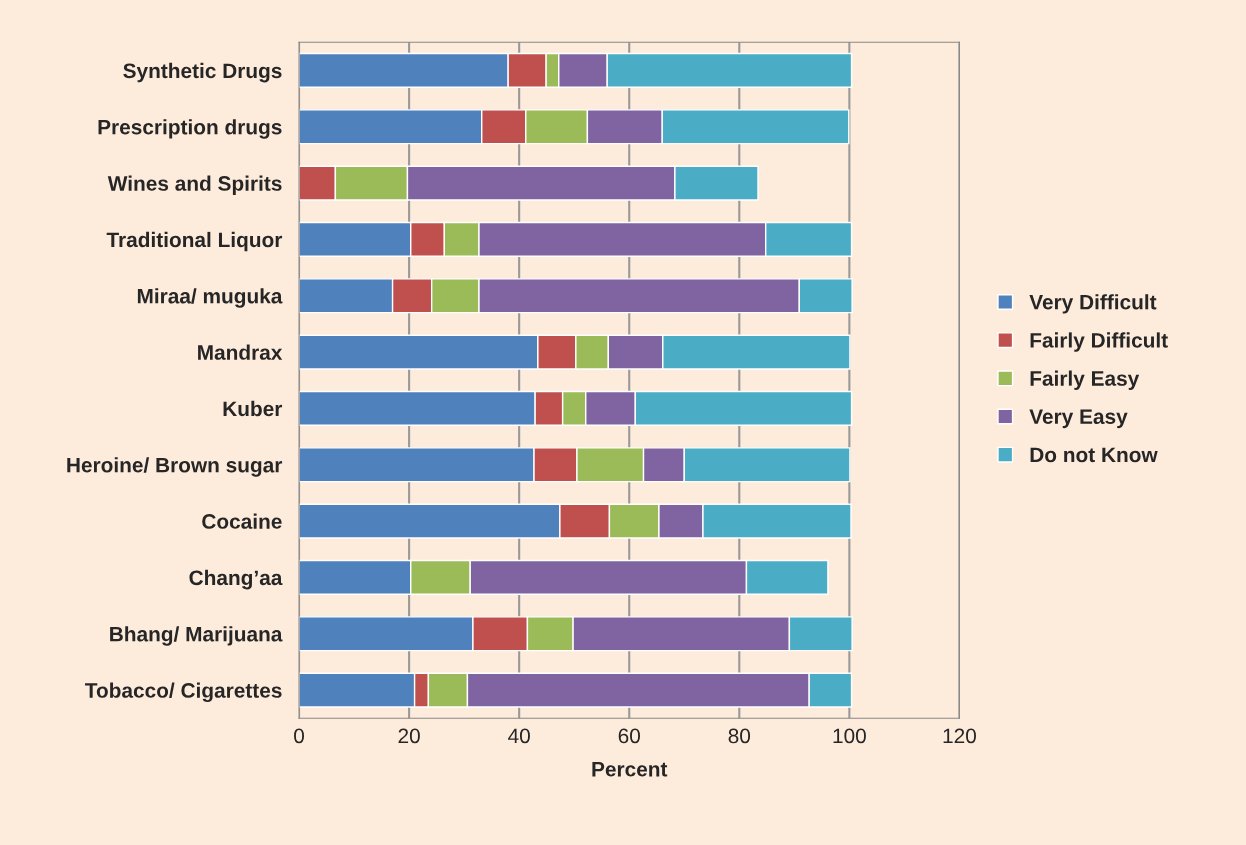  What do you see at coordinates (409, 736) in the screenshot?
I see `x-tick-label: 20` at bounding box center [409, 736].